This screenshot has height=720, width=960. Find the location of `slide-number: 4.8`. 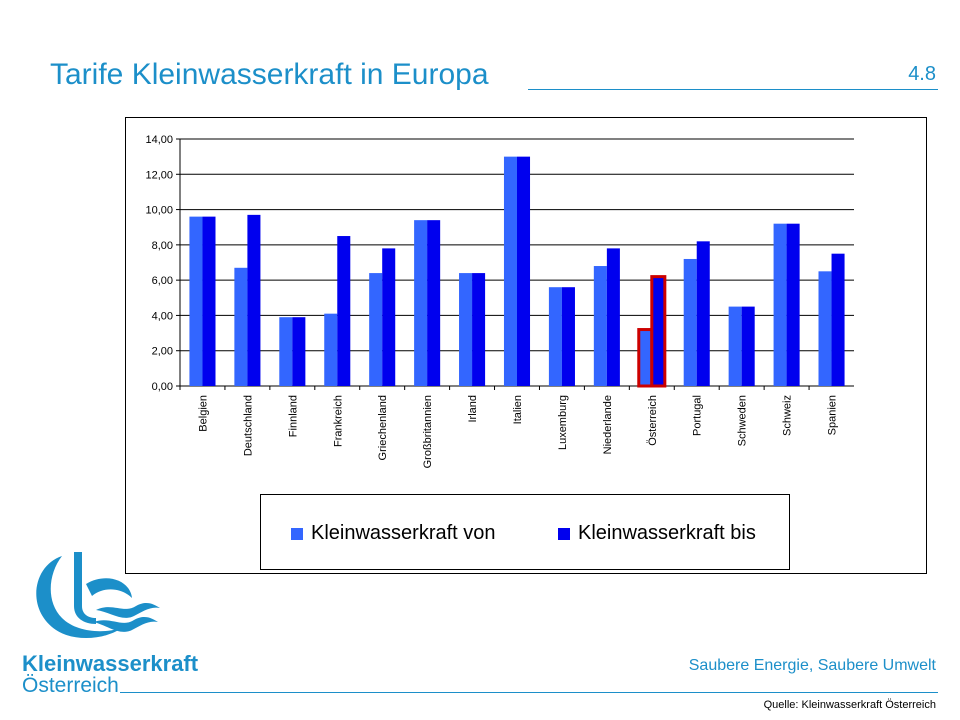

slide-number: 4.8 is located at coordinates (922, 74).